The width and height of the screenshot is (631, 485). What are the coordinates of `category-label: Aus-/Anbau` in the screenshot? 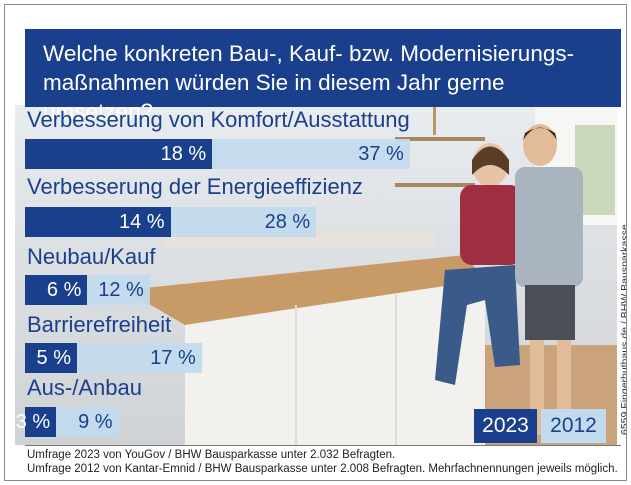 It's located at (84, 387).